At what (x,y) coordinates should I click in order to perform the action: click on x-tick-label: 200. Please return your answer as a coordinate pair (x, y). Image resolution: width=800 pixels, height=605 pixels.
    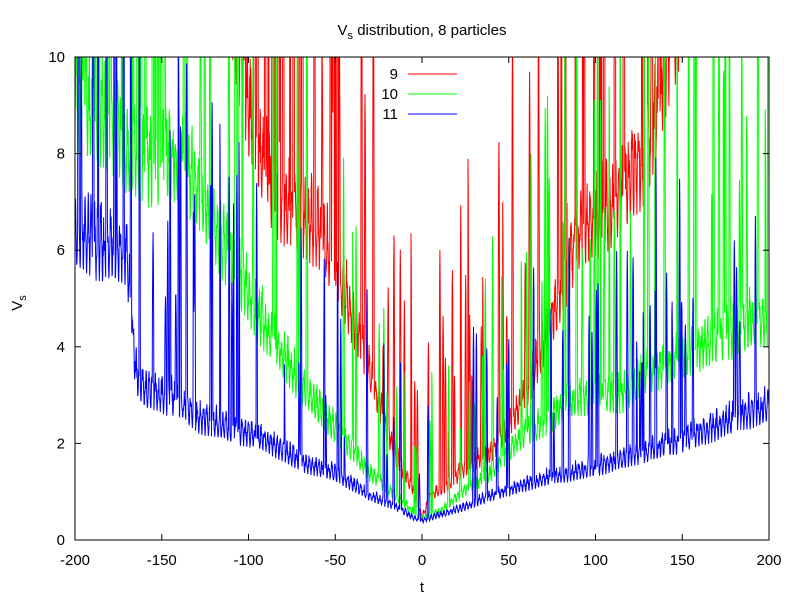
    Looking at the image, I should click on (768, 560).